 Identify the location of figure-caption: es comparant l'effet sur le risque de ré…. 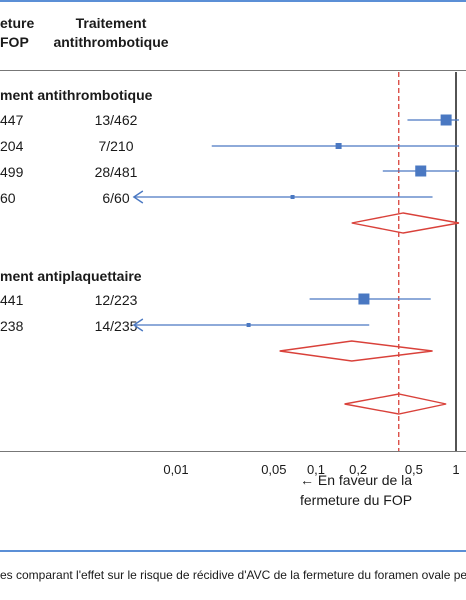
(233, 575).